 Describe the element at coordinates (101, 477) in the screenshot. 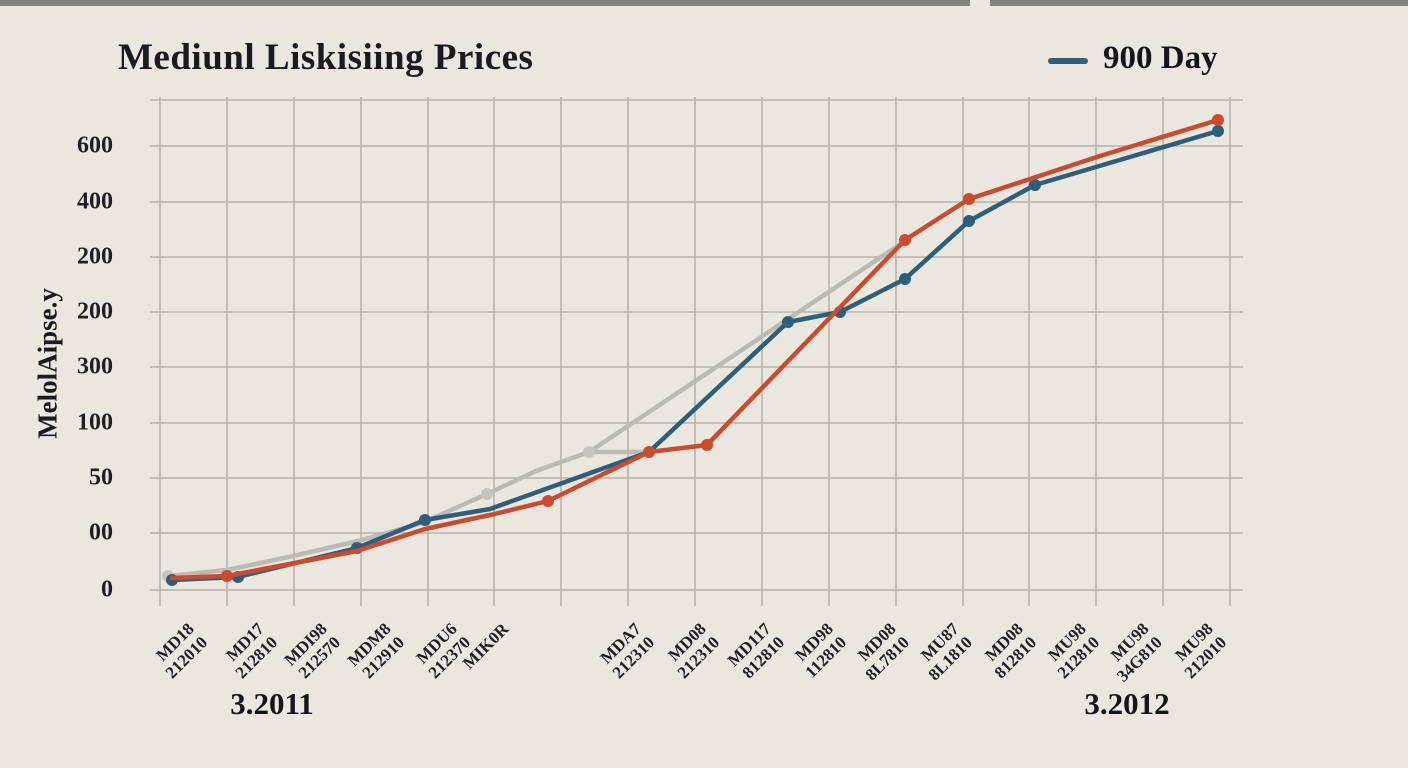

I see `y-tick-label: 50` at that location.